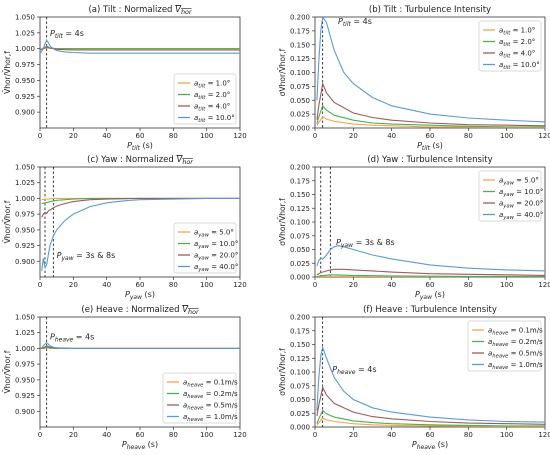 Image resolution: width=550 pixels, height=455 pixels. What do you see at coordinates (354, 370) in the screenshot?
I see `period-annotation: Pheave = 4s` at bounding box center [354, 370].